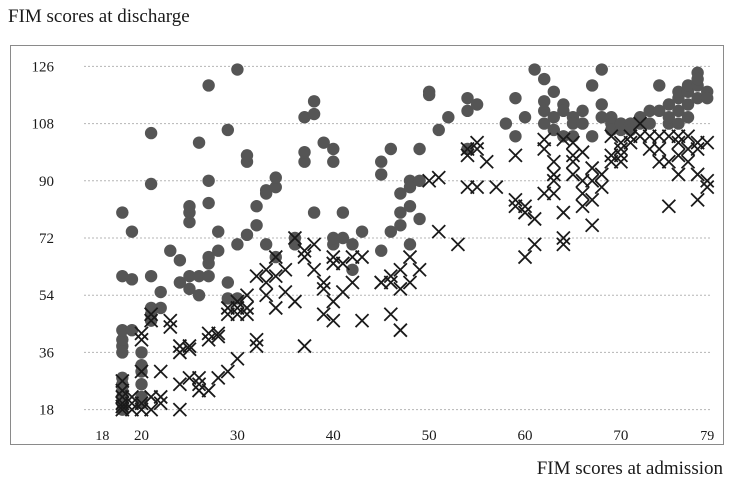 The image size is (735, 486). Describe the element at coordinates (629, 468) in the screenshot. I see `x-axis-title: FIM scores at admission` at that location.